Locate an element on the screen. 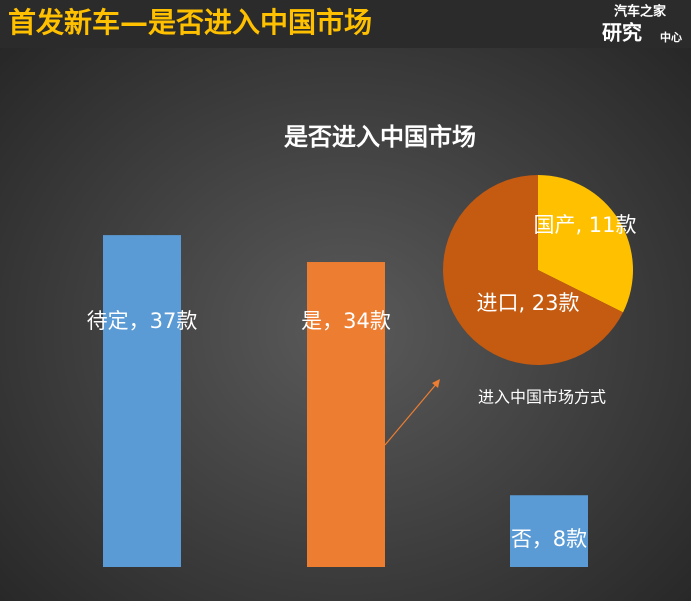  data-label: 待定，37款 is located at coordinates (142, 321).